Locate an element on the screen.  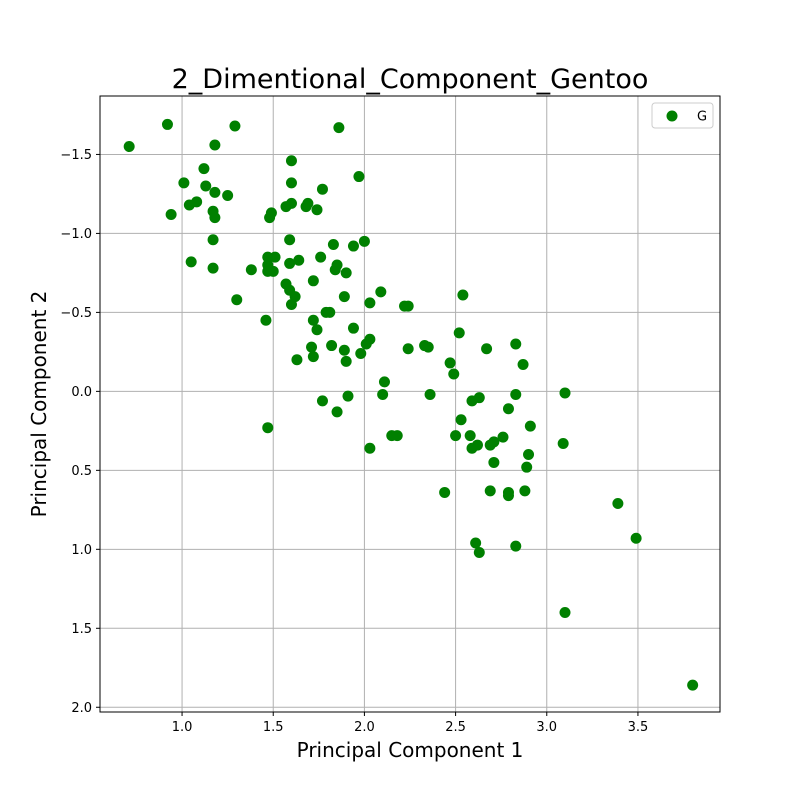
x-tick-label: 1.0 is located at coordinates (182, 727).